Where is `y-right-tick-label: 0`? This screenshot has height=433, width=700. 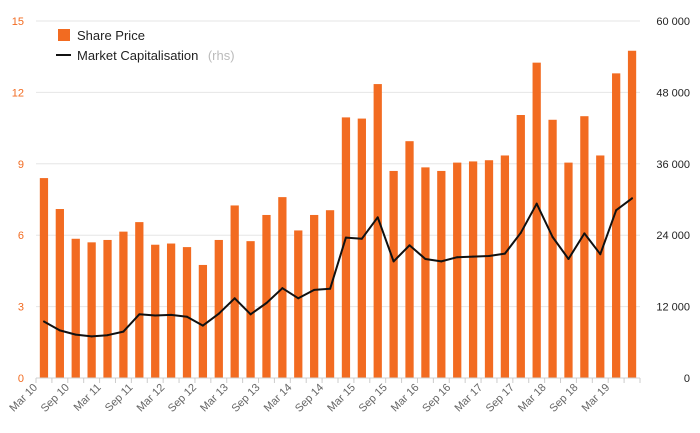 y-right-tick-label: 0 is located at coordinates (687, 379).